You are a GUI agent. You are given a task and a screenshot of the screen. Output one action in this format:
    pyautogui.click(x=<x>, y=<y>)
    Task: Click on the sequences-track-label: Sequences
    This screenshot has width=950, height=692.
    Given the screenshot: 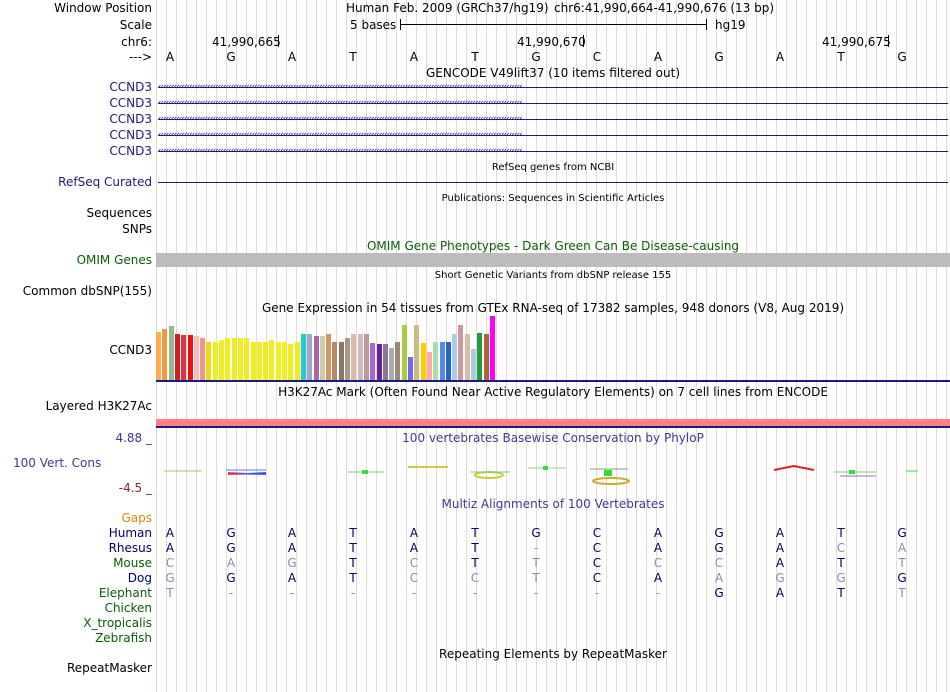 What is the action you would take?
    pyautogui.click(x=119, y=213)
    